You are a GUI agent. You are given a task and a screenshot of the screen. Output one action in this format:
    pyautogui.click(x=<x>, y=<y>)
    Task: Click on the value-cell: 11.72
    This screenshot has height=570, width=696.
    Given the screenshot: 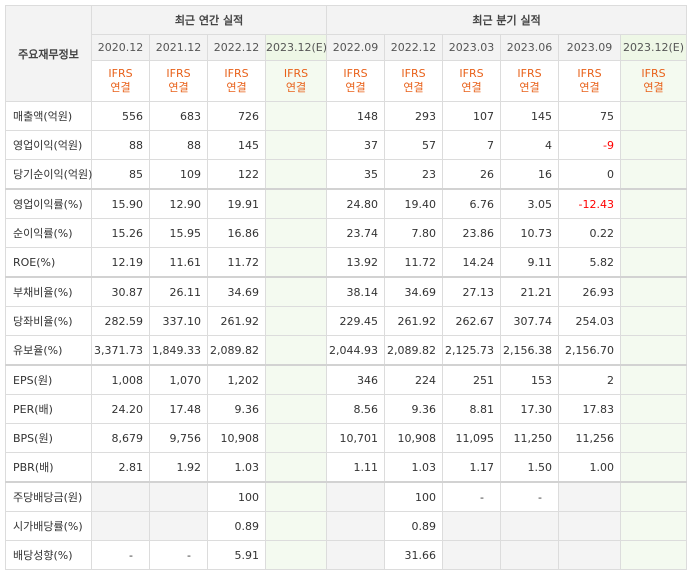 What is the action you would take?
    pyautogui.click(x=414, y=262)
    